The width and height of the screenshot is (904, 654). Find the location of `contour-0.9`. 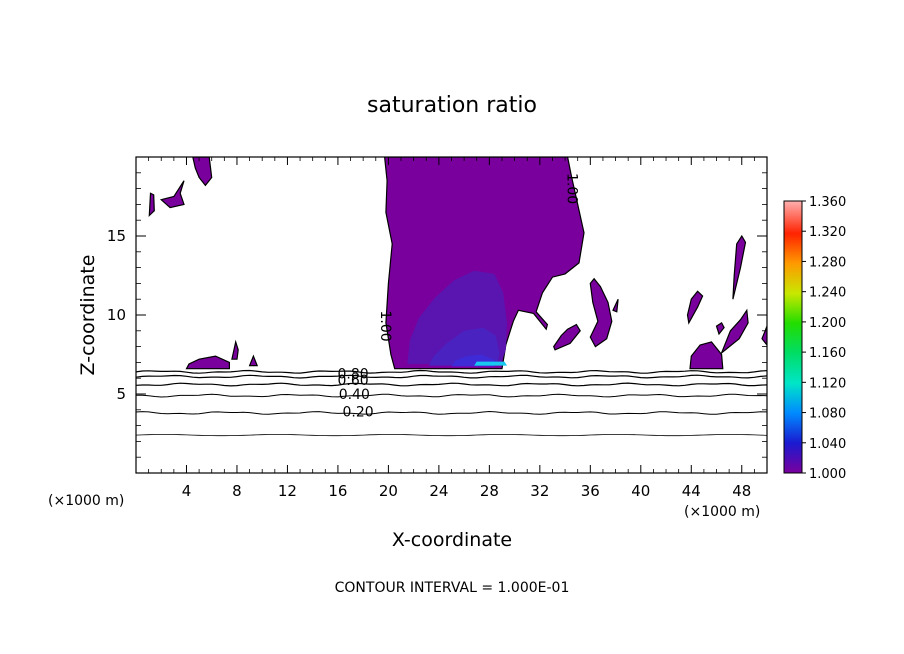

contour-0.9 is located at coordinates (451, 371).